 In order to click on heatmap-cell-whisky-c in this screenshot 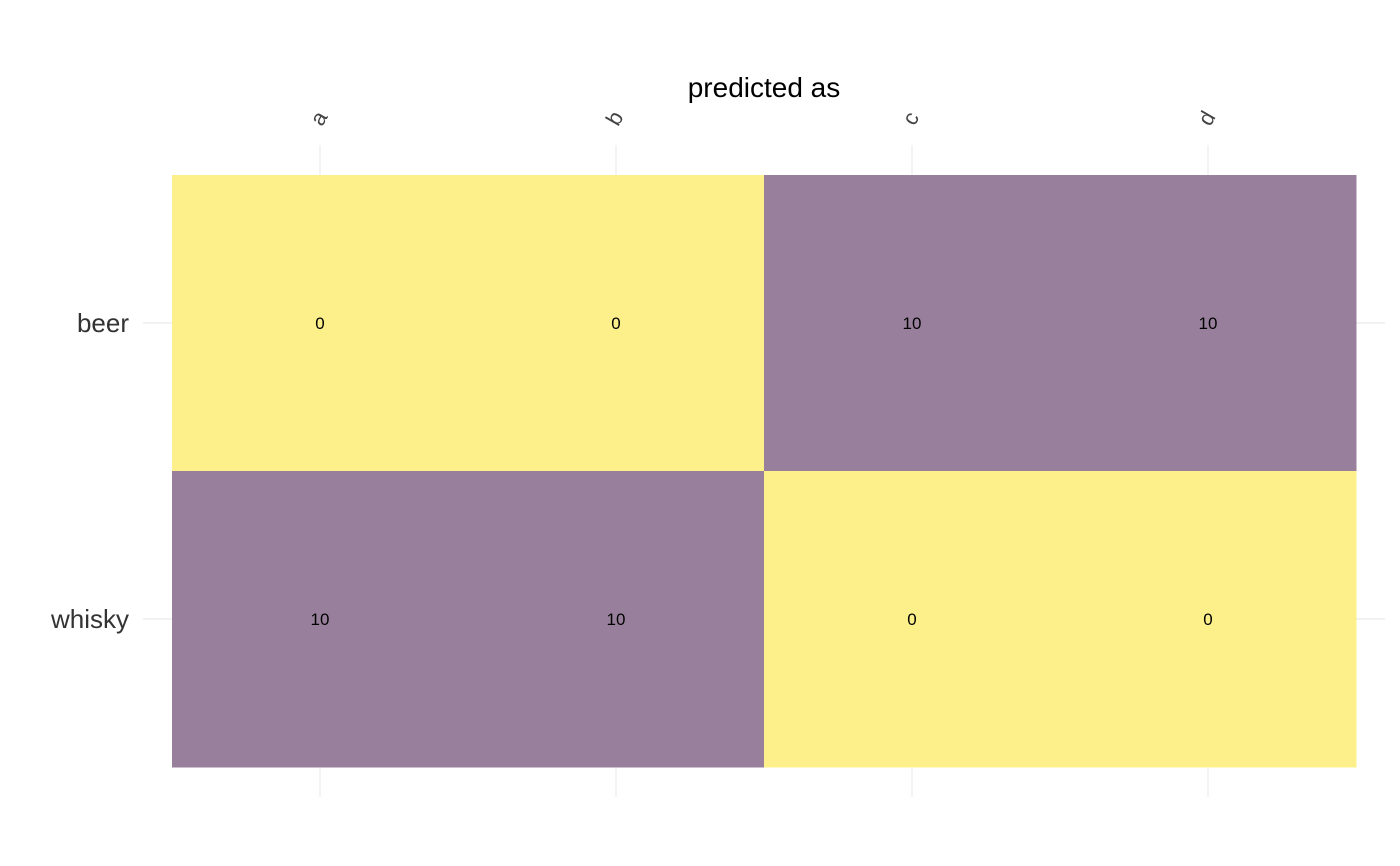, I will do `click(912, 619)`.